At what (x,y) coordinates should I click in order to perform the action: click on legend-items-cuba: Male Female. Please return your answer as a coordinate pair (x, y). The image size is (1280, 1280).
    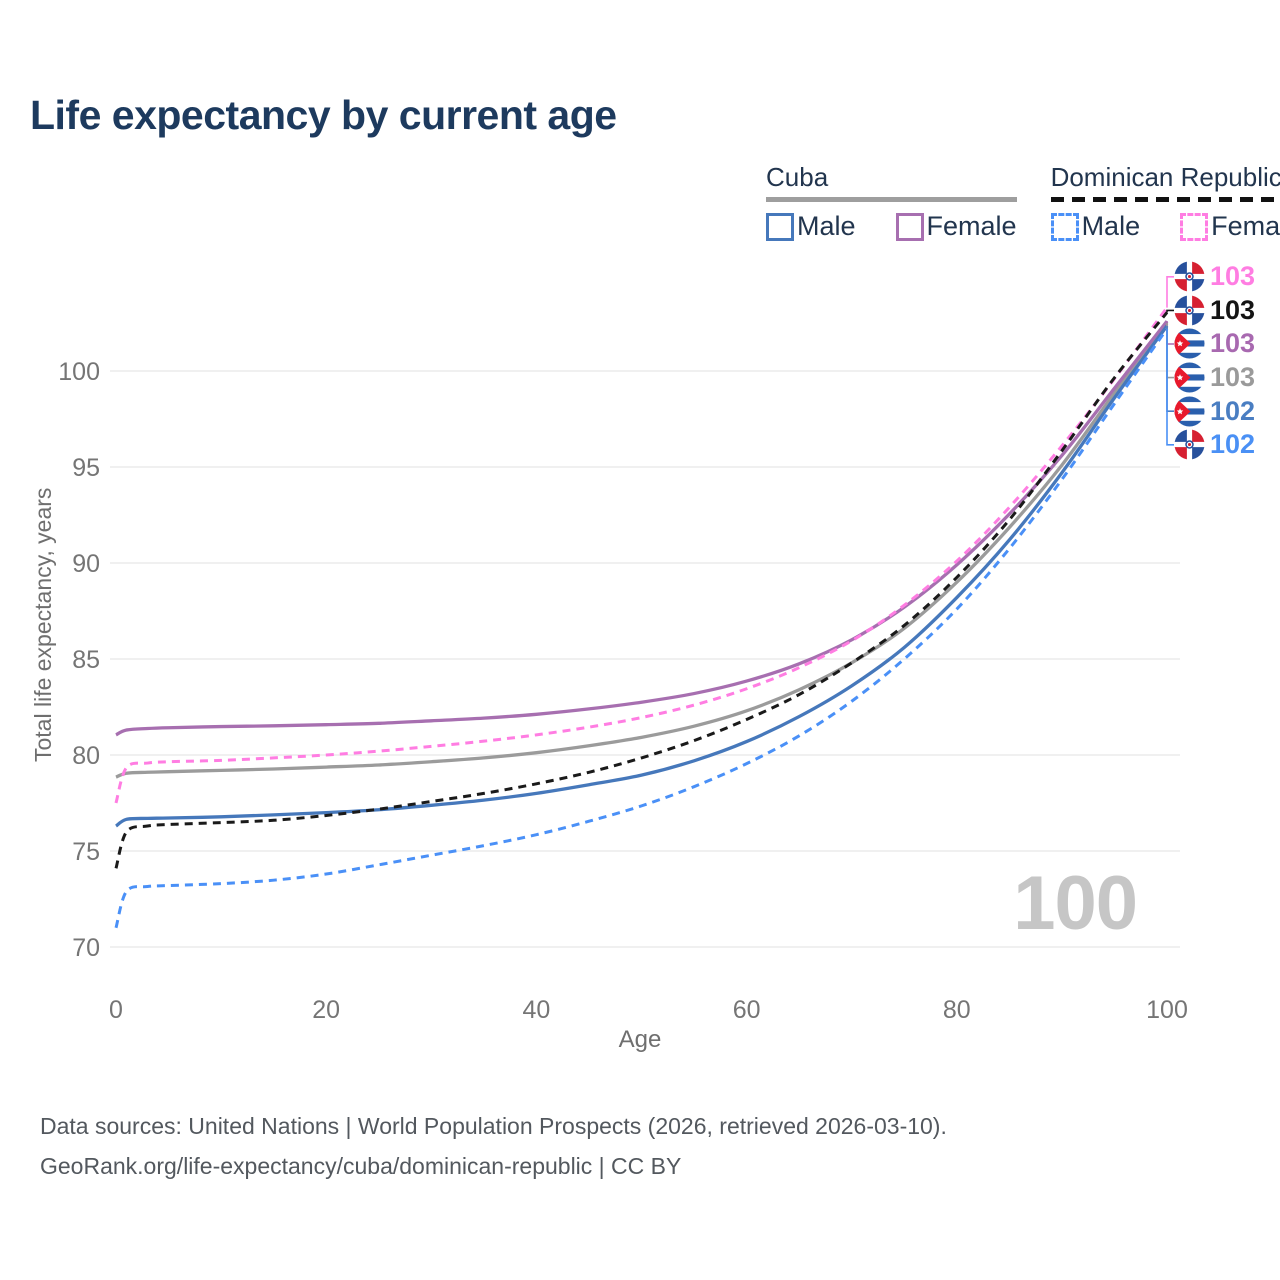
    Looking at the image, I should click on (891, 226).